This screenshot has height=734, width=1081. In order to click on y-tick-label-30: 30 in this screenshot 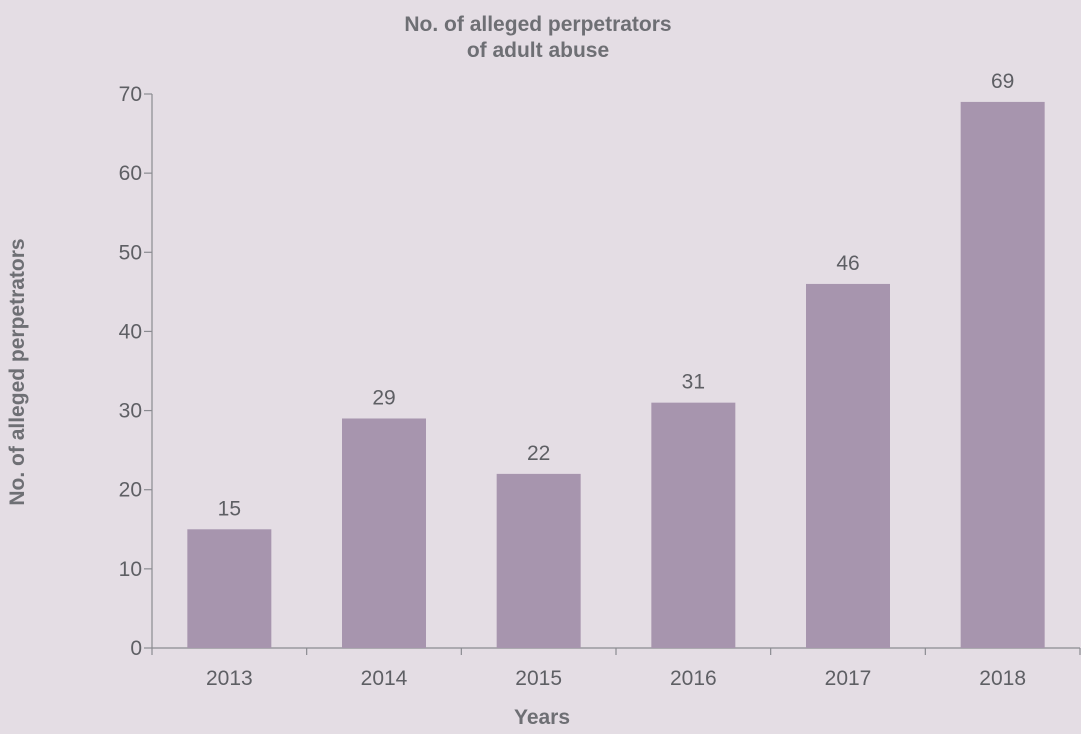, I will do `click(130, 411)`.